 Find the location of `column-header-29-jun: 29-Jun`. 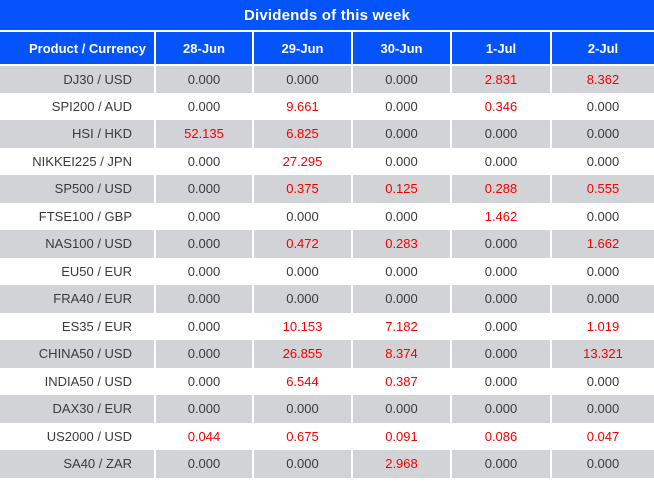

column-header-29-jun: 29-Jun is located at coordinates (302, 49).